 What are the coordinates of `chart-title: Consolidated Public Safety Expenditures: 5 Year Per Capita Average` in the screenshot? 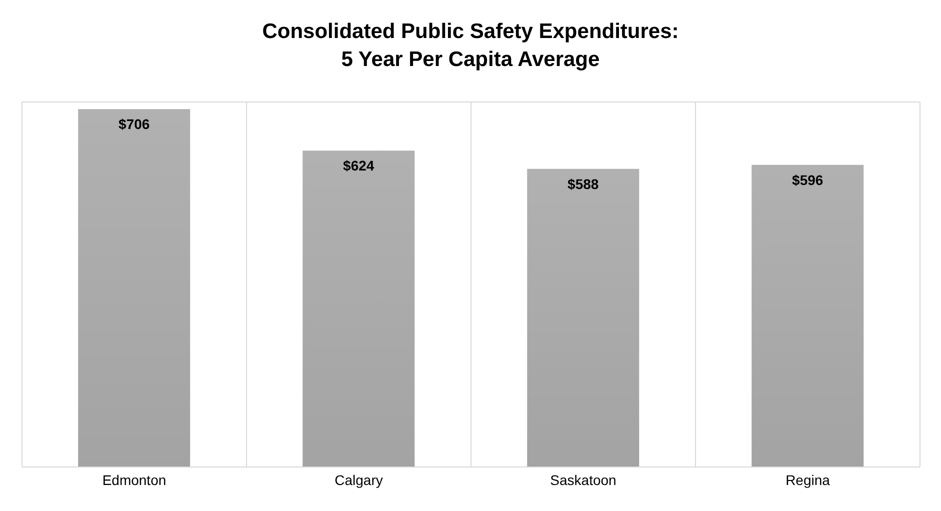 It's located at (470, 46).